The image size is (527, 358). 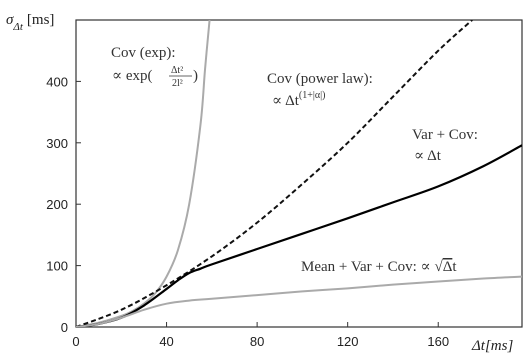 I want to click on annotation-mean-var-cov-line1: Mean + Var + Cov: ∝ √Δt, so click(x=379, y=267).